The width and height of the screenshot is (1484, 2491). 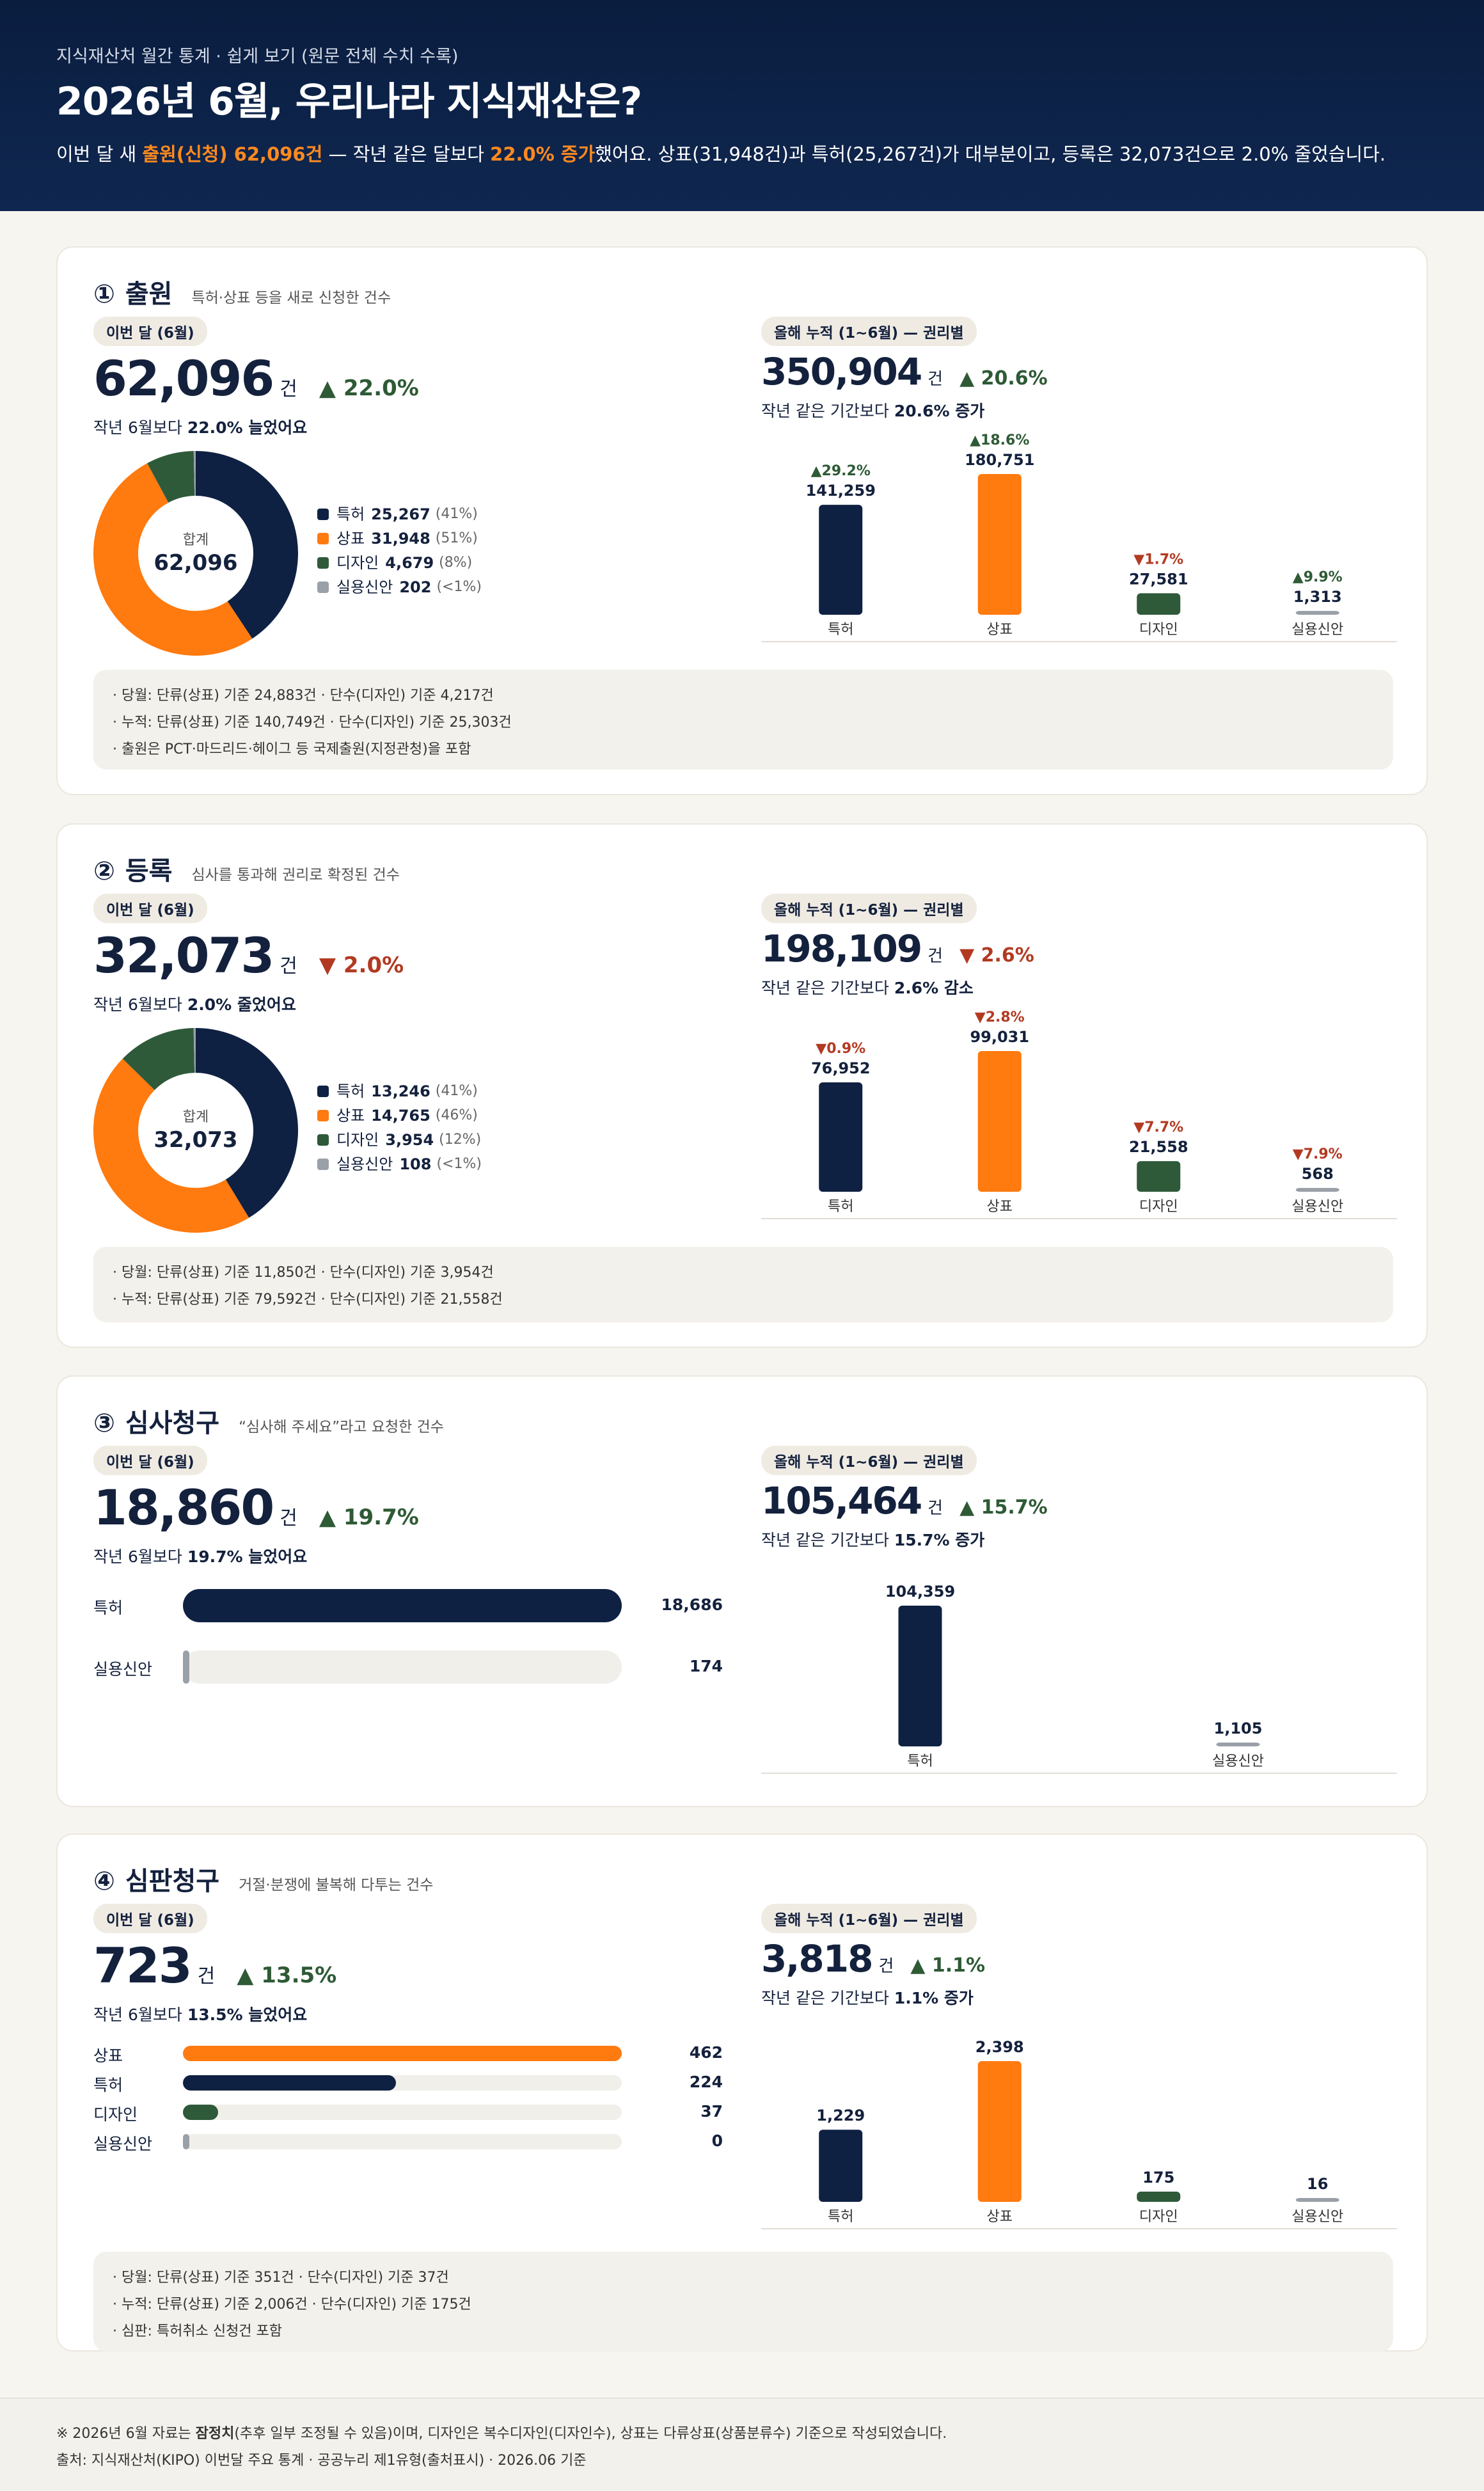 I want to click on ytd-value: 350,904, so click(x=841, y=371).